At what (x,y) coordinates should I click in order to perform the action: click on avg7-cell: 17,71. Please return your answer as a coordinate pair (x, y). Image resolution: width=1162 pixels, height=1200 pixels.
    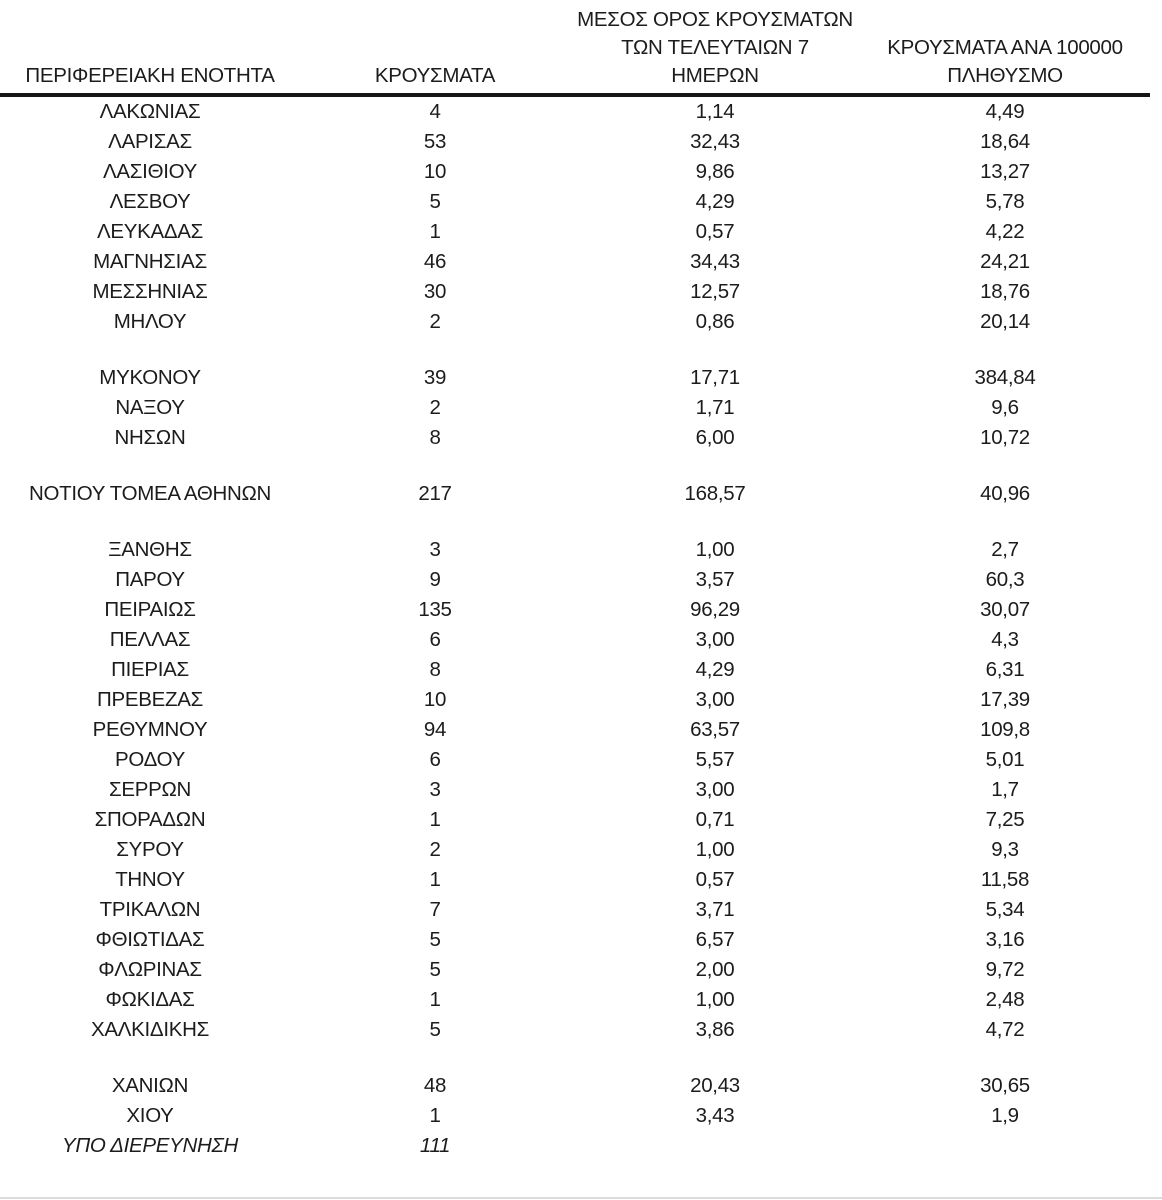
    Looking at the image, I should click on (715, 377).